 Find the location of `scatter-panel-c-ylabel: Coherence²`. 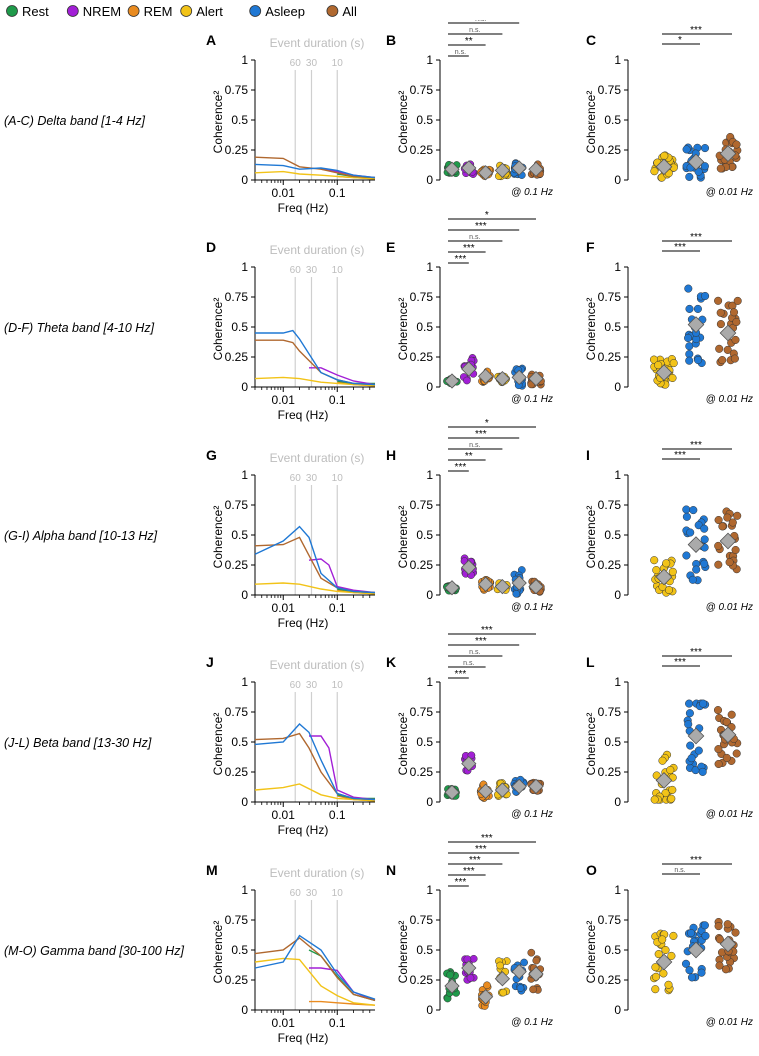

scatter-panel-c-ylabel: Coherence² is located at coordinates (591, 122).